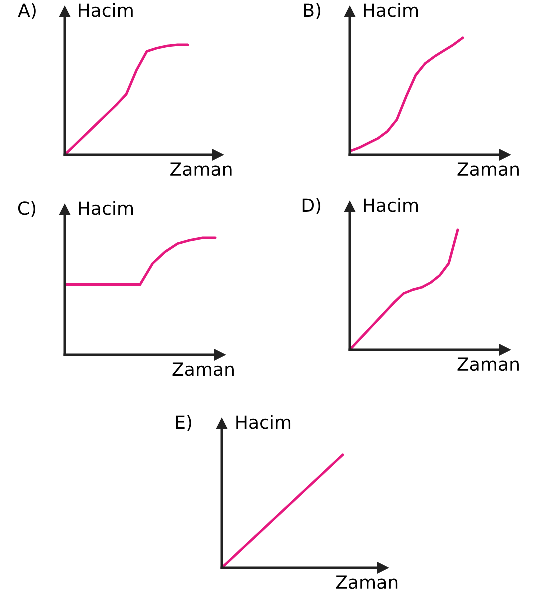  I want to click on chart-title: B), so click(312, 11).